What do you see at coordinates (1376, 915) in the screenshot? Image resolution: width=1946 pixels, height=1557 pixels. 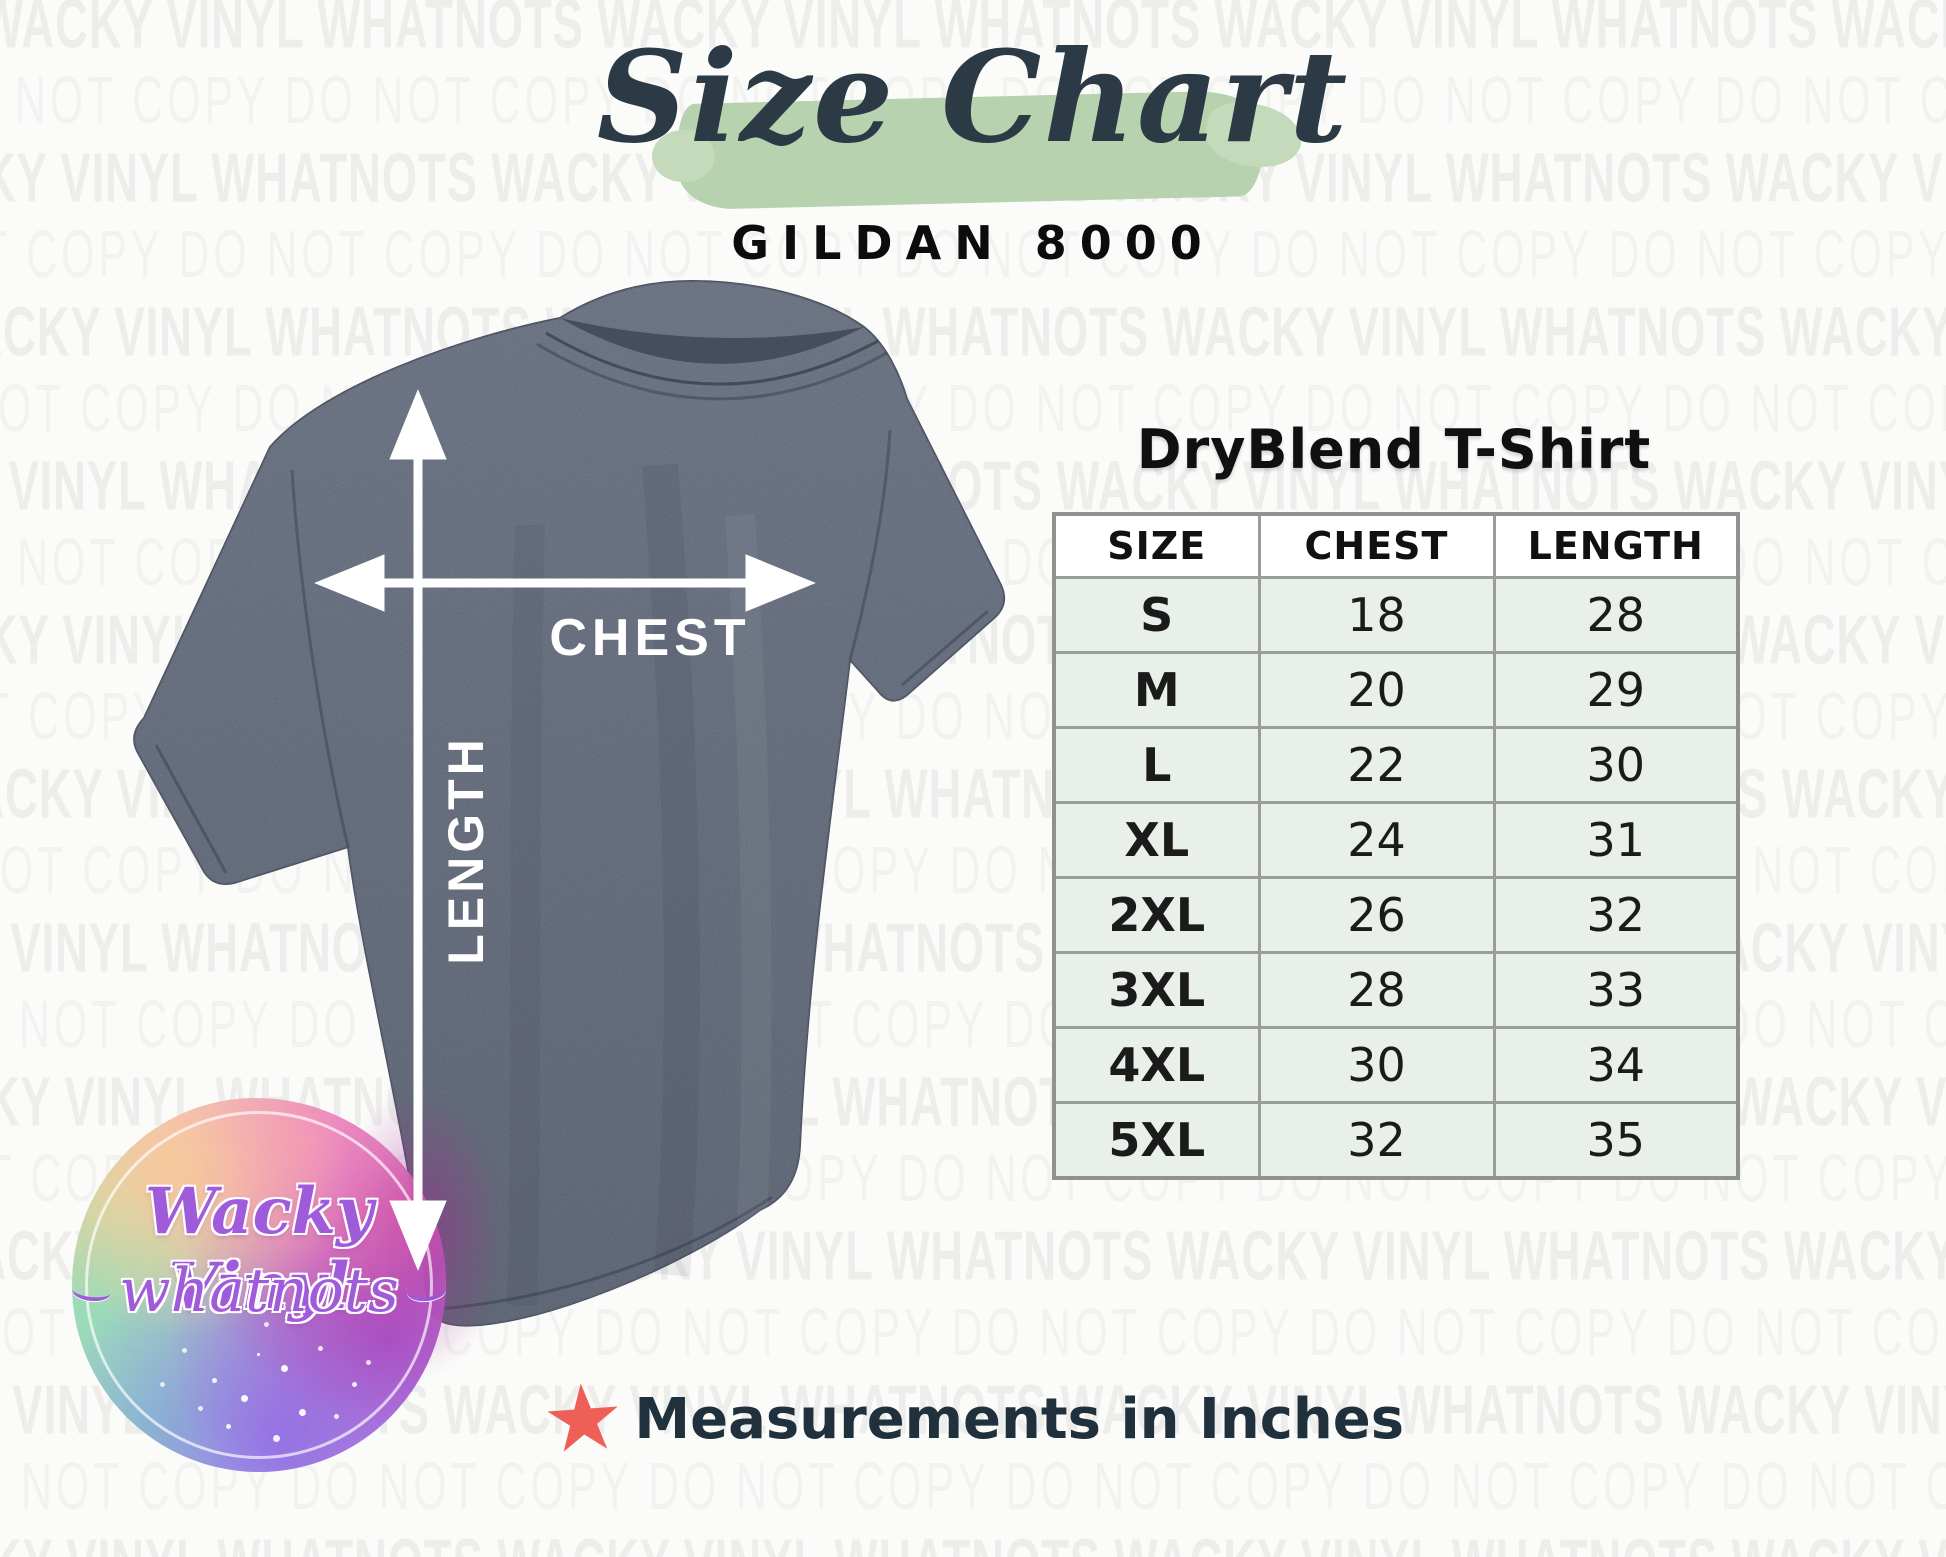 I see `chest-cell: 26` at bounding box center [1376, 915].